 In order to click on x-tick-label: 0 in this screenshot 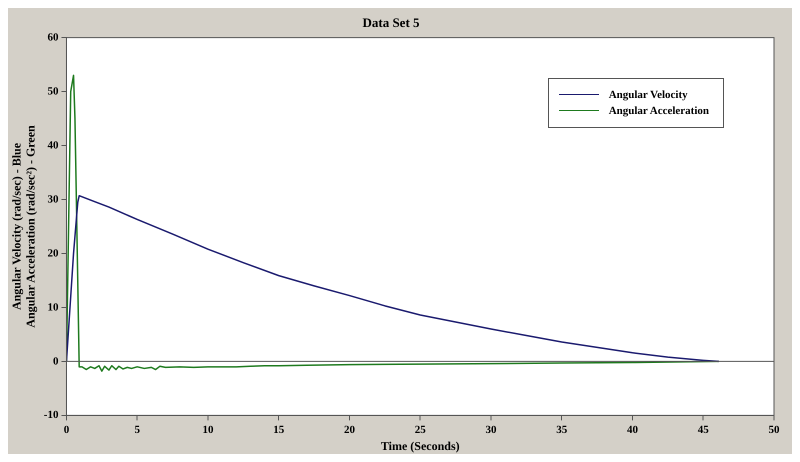, I will do `click(67, 430)`.